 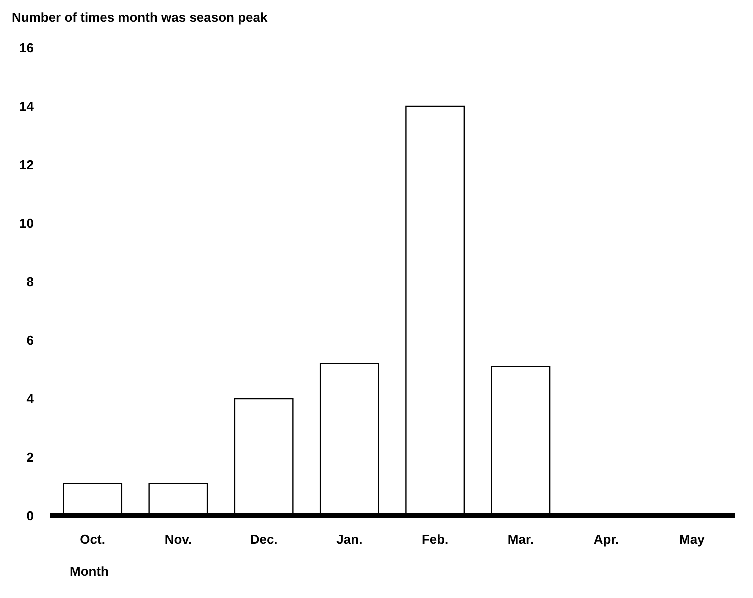 I want to click on y-tick-label: 0, so click(x=30, y=516).